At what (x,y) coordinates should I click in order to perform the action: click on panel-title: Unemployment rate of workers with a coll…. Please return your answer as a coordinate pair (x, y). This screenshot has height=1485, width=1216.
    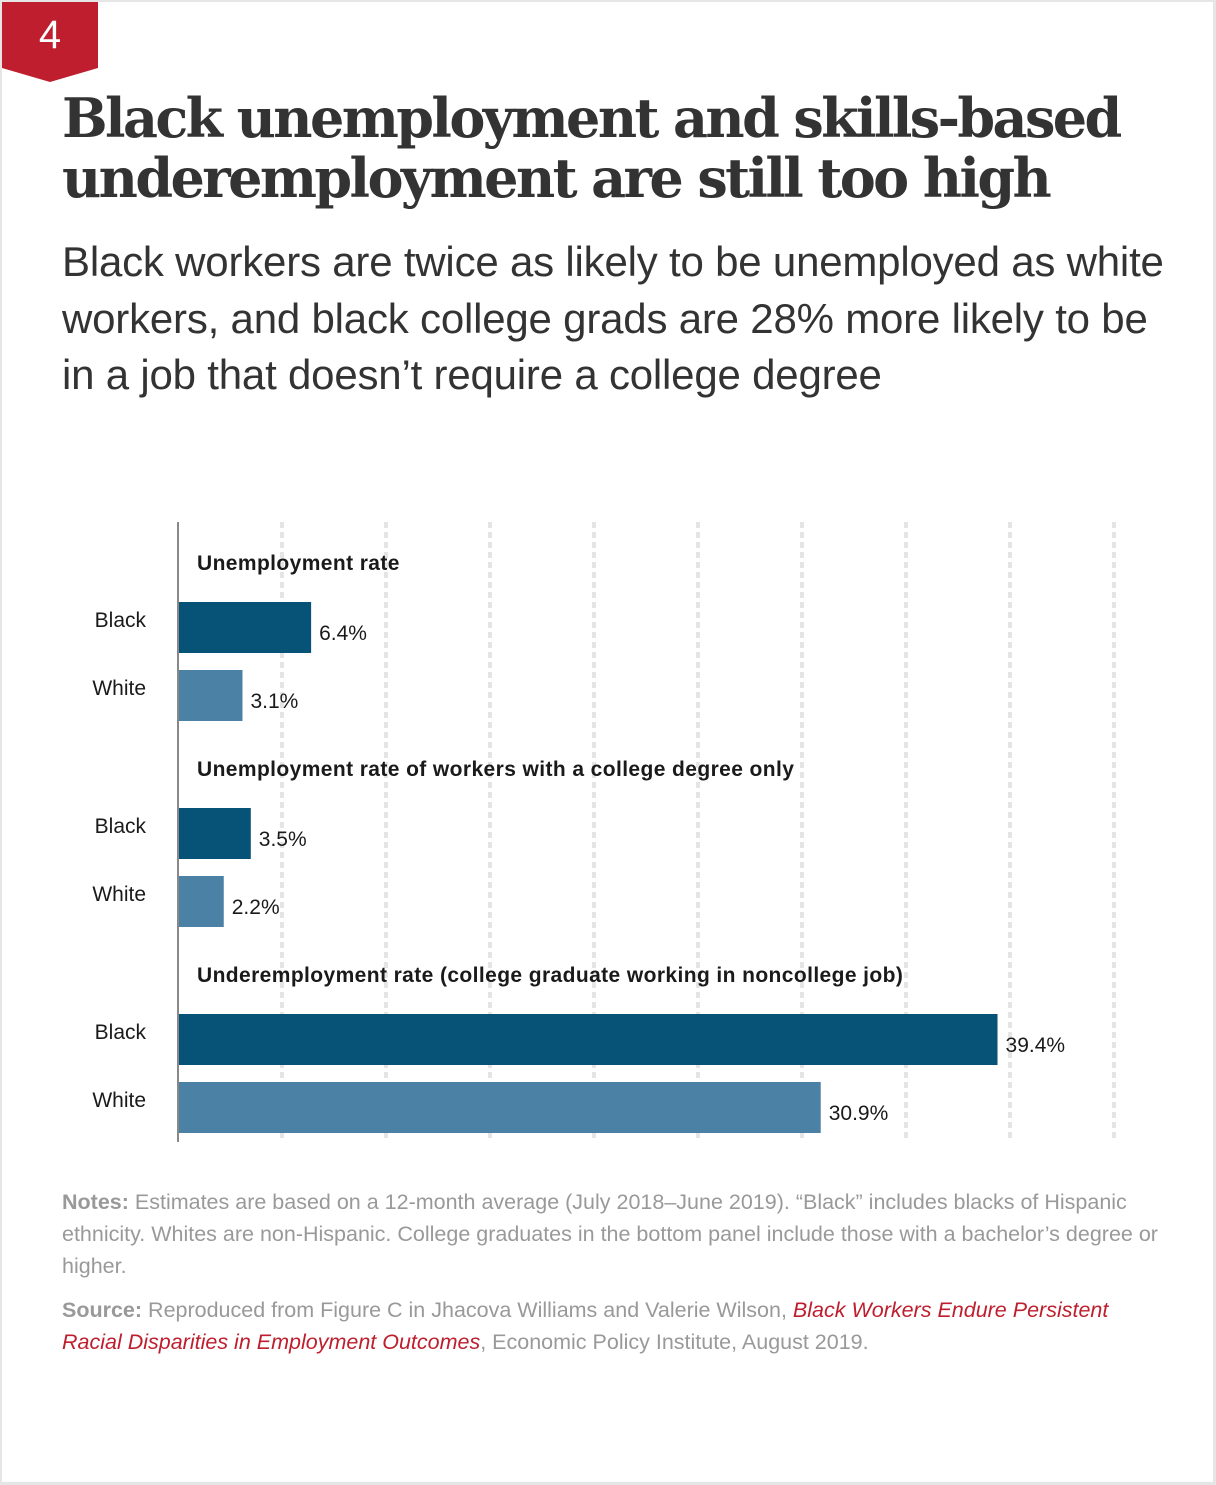
    Looking at the image, I should click on (495, 769).